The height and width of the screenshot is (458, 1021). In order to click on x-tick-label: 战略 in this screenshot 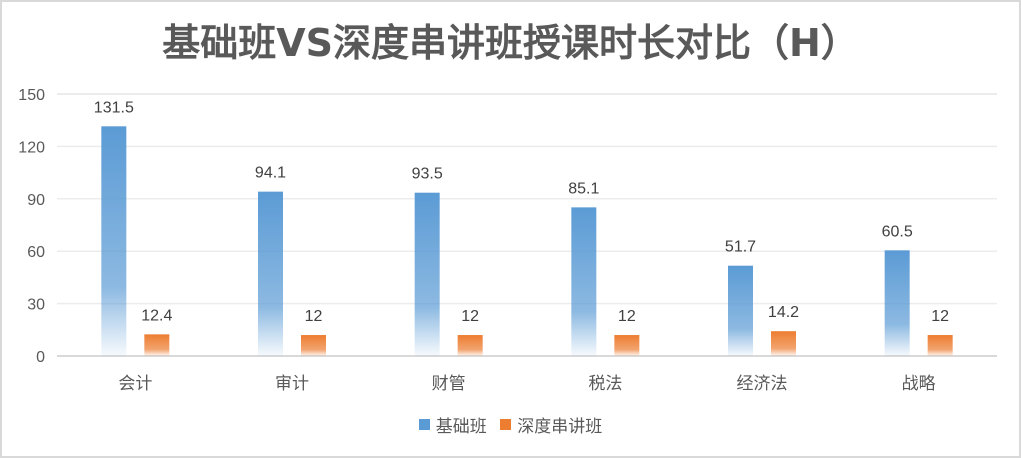, I will do `click(919, 384)`.